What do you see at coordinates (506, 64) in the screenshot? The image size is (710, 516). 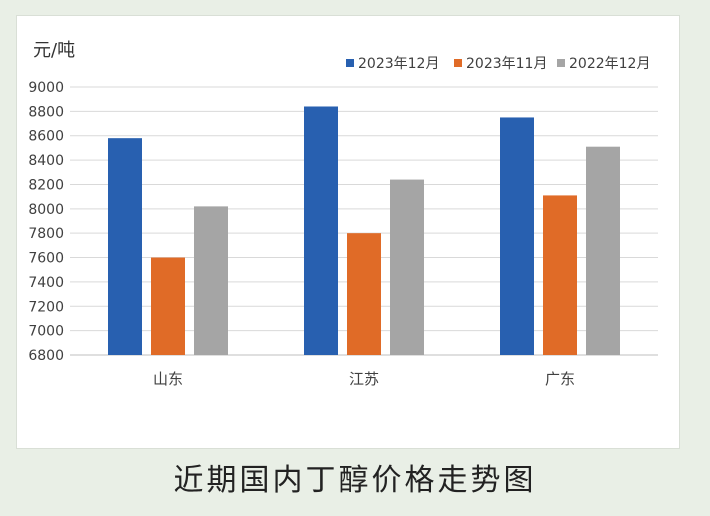 I see `legend-label: 2023年11月` at bounding box center [506, 64].